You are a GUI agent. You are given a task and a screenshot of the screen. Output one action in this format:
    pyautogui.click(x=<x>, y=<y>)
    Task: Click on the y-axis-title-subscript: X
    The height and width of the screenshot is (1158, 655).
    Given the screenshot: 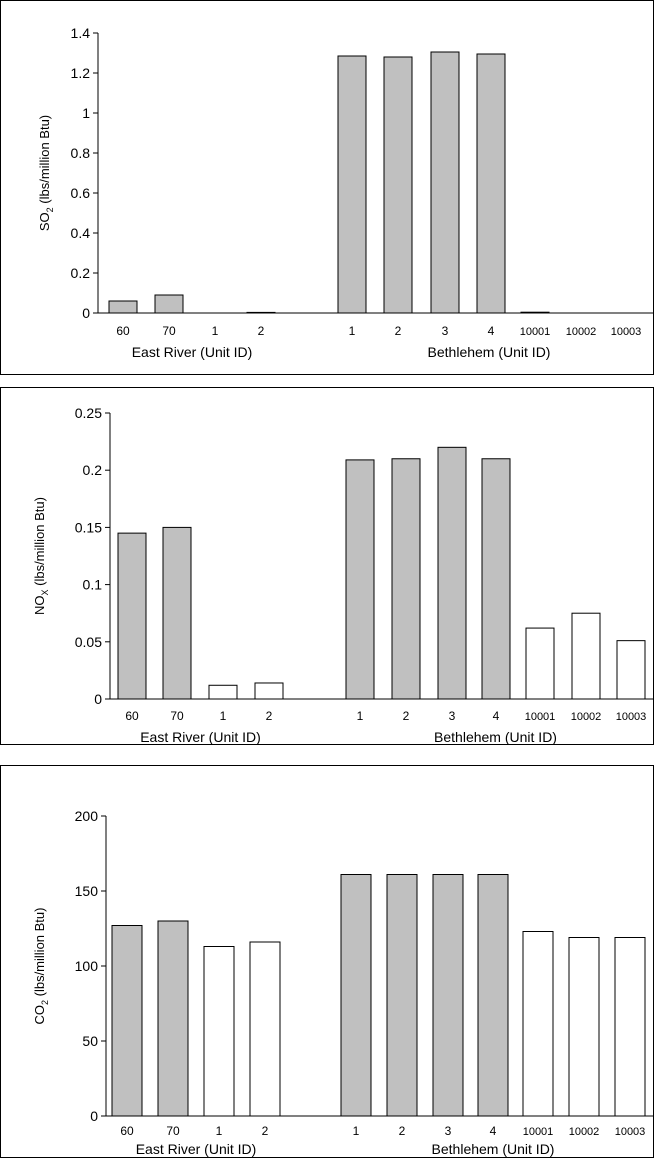 What is the action you would take?
    pyautogui.click(x=45, y=592)
    